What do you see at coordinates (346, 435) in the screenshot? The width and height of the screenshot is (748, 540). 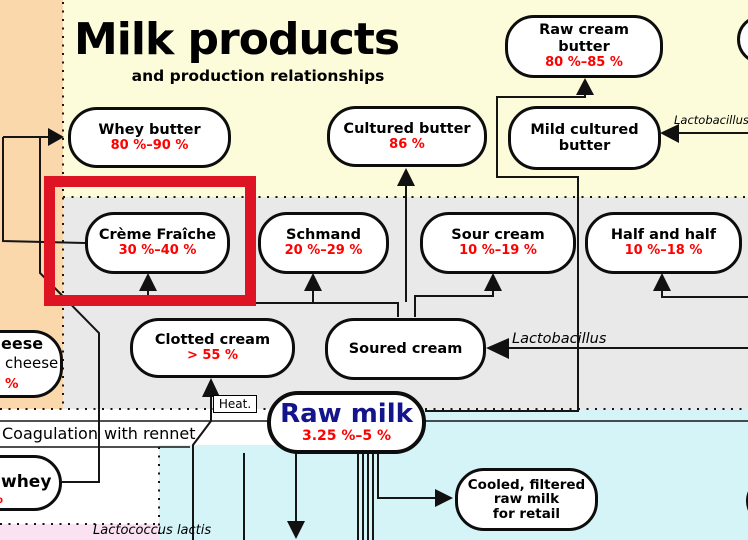 I see `node-percent: 3.25 %–5 %` at bounding box center [346, 435].